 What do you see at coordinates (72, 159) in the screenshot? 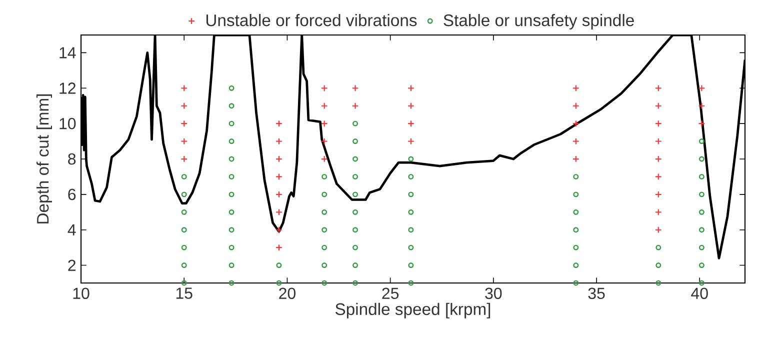
I see `y-tick-label: 8` at bounding box center [72, 159].